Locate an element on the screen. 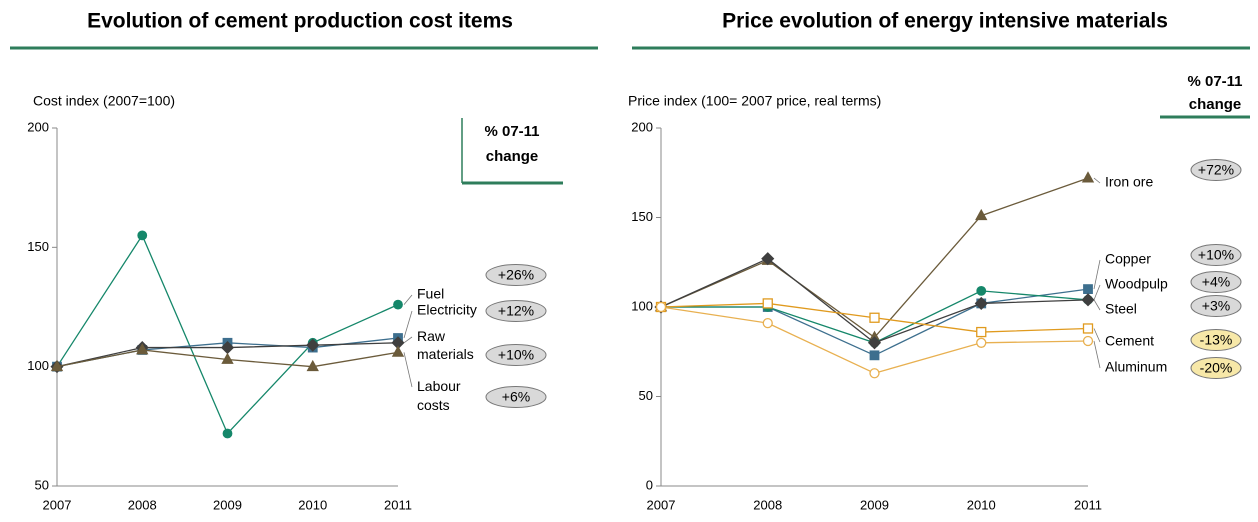 The width and height of the screenshot is (1258, 522). change-label: +72% is located at coordinates (1216, 170).